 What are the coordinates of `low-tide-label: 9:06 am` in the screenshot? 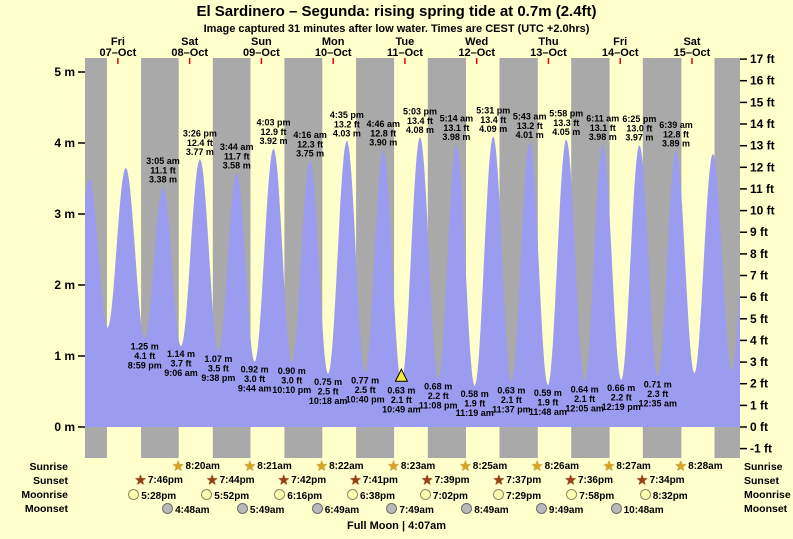 It's located at (181, 373).